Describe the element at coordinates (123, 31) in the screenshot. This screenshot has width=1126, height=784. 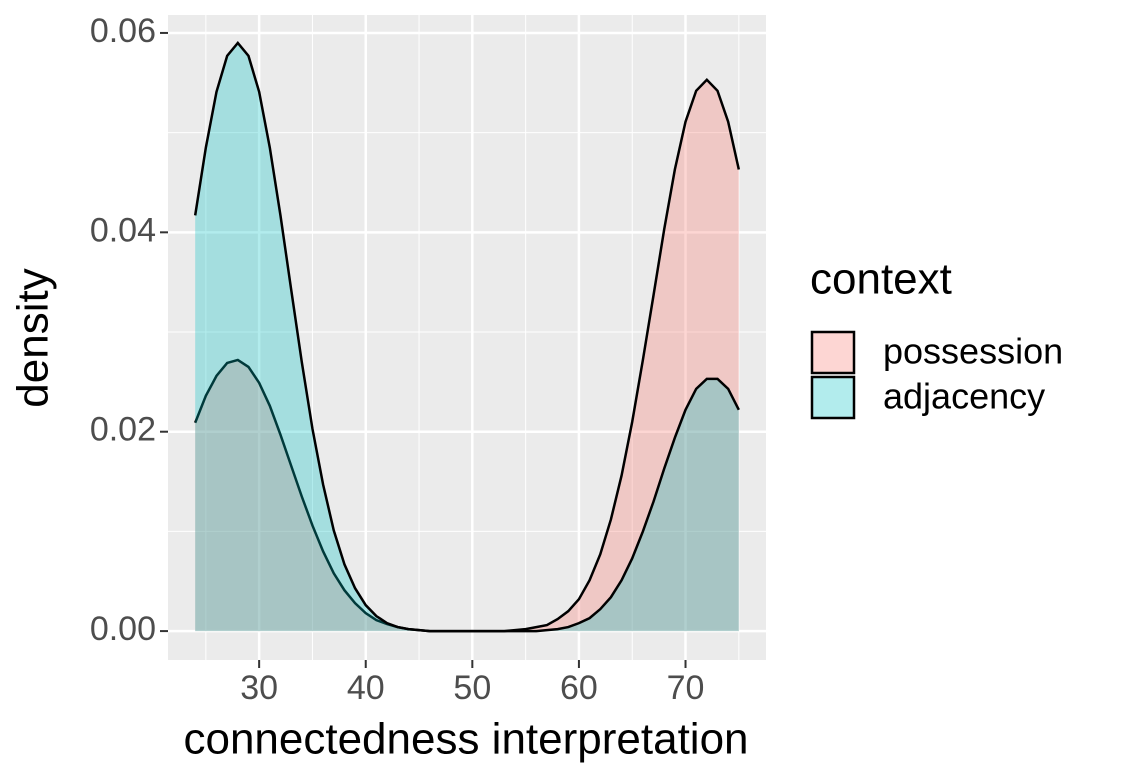
I see `y-tick-label: 0.06` at that location.